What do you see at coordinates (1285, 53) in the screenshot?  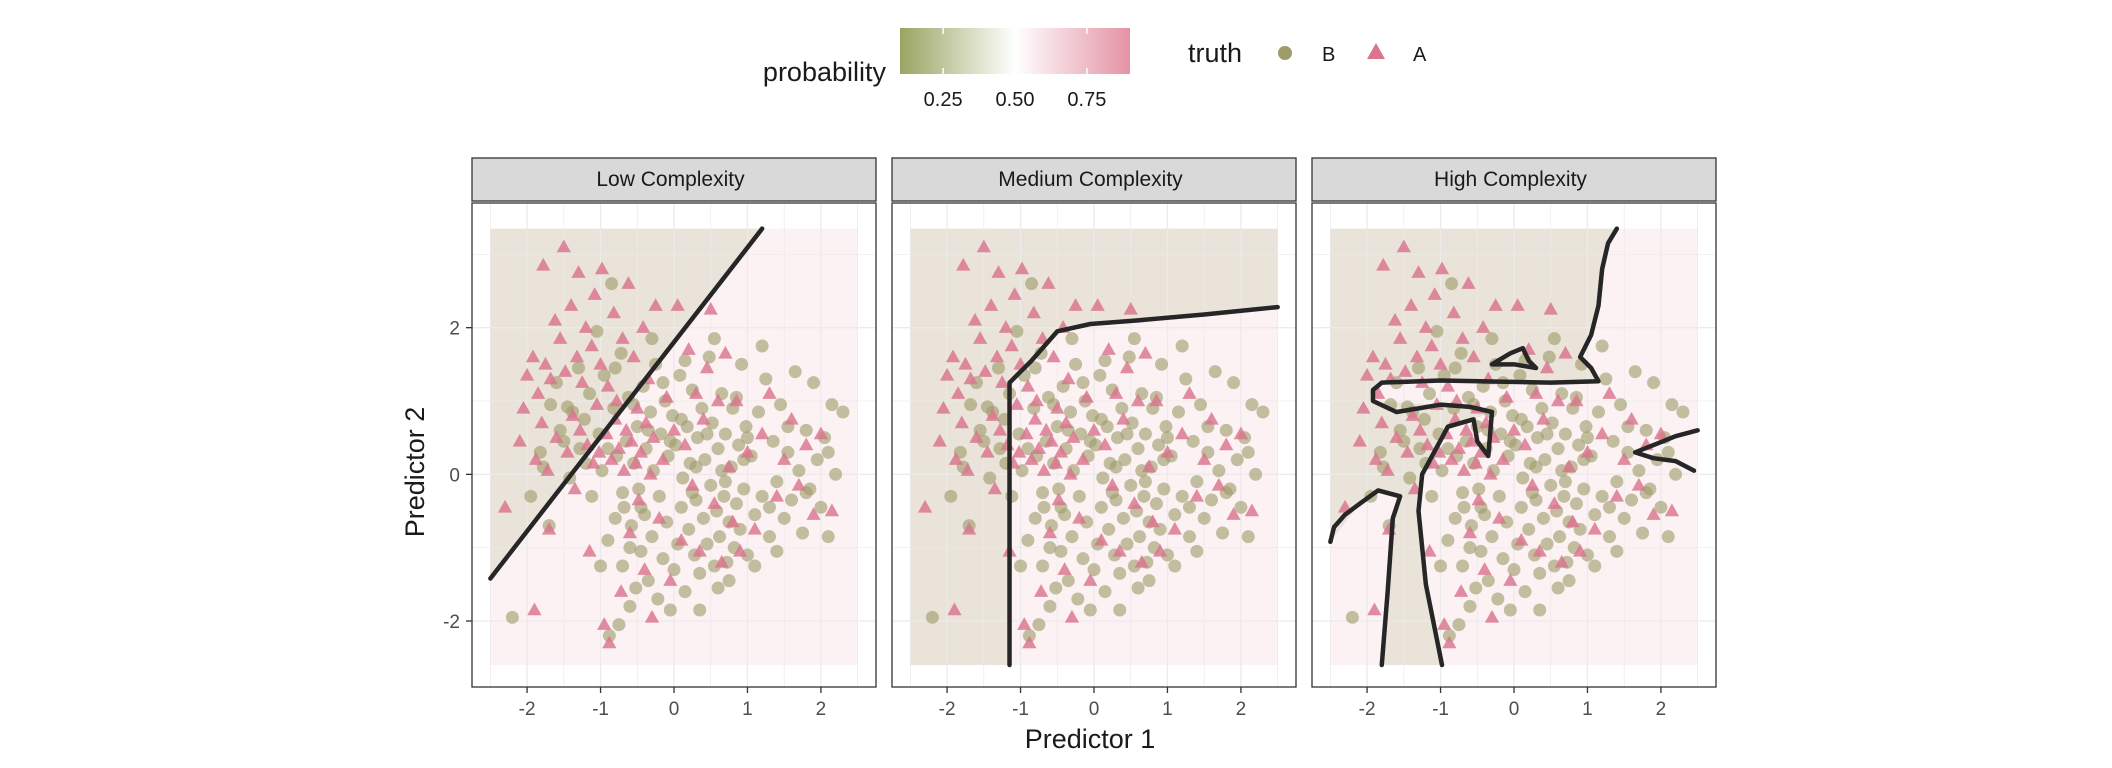 I see `legend-key-b` at bounding box center [1285, 53].